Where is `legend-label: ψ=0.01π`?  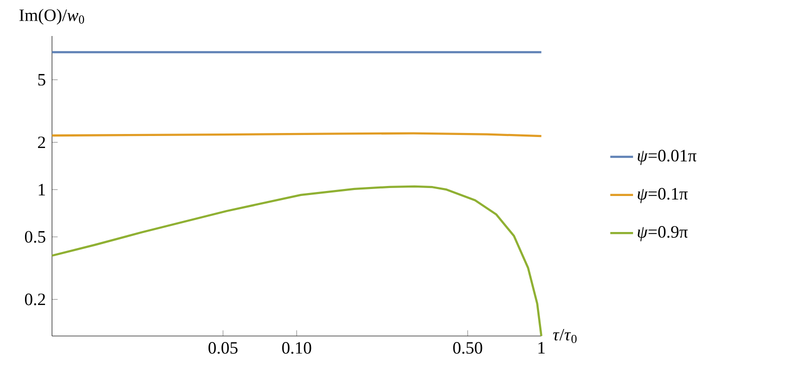 legend-label: ψ=0.01π is located at coordinates (667, 158).